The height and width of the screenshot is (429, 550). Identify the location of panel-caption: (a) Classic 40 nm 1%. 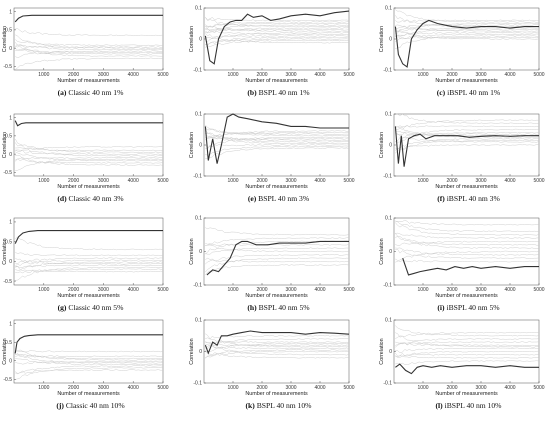
(91, 92).